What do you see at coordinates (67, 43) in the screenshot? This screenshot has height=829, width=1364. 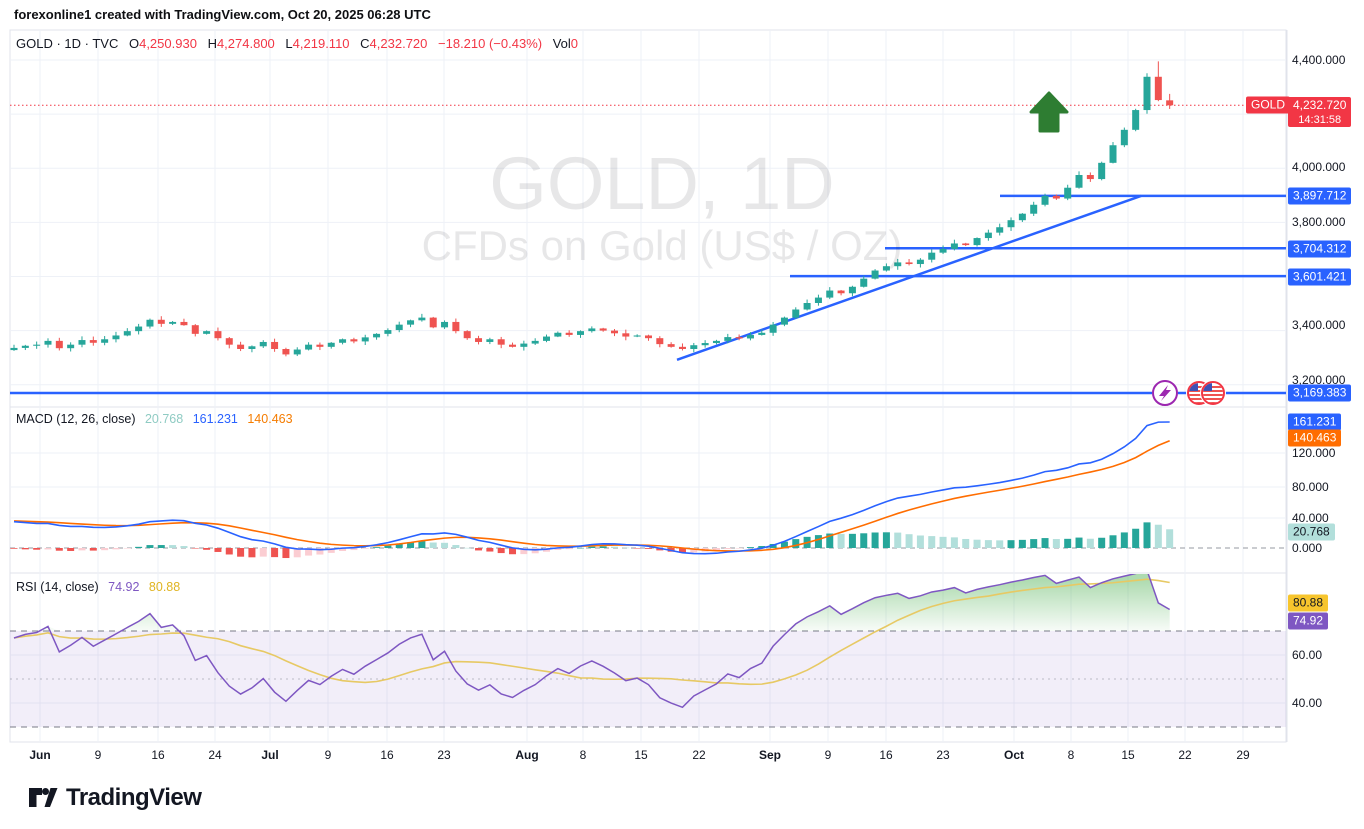 I see `symbol-title: GOLD · 1D · TVC` at bounding box center [67, 43].